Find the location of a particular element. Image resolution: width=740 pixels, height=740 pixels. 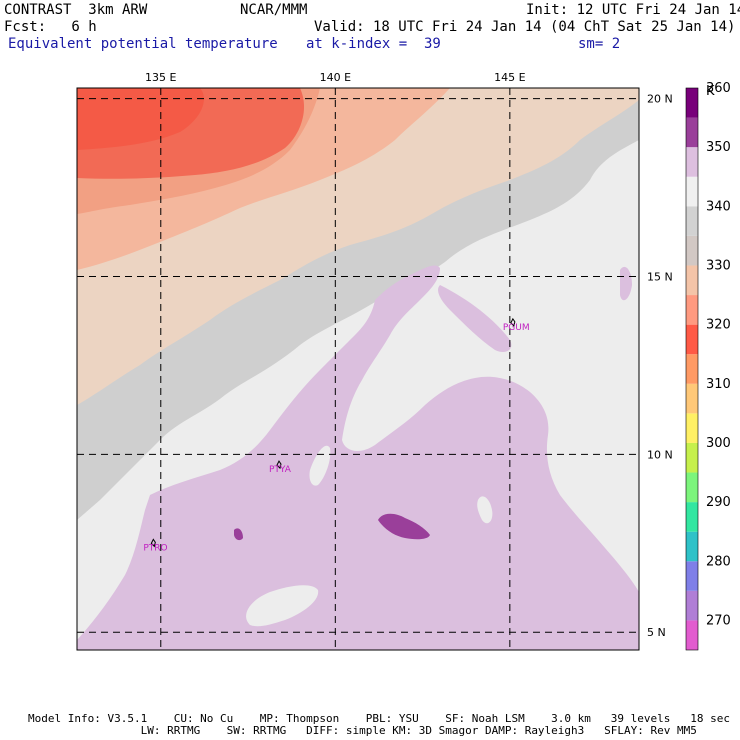

colorbar-level-label: 350 is located at coordinates (718, 147).